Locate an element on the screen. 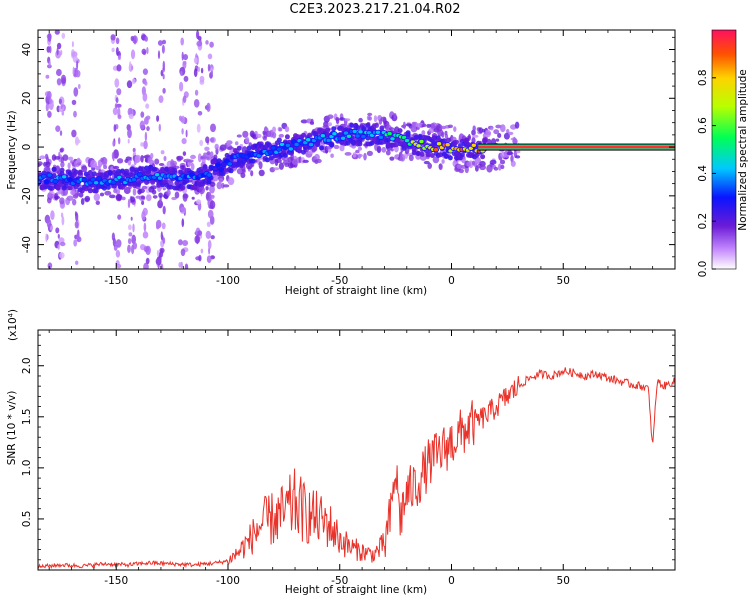  carrier-core is located at coordinates (576, 147).